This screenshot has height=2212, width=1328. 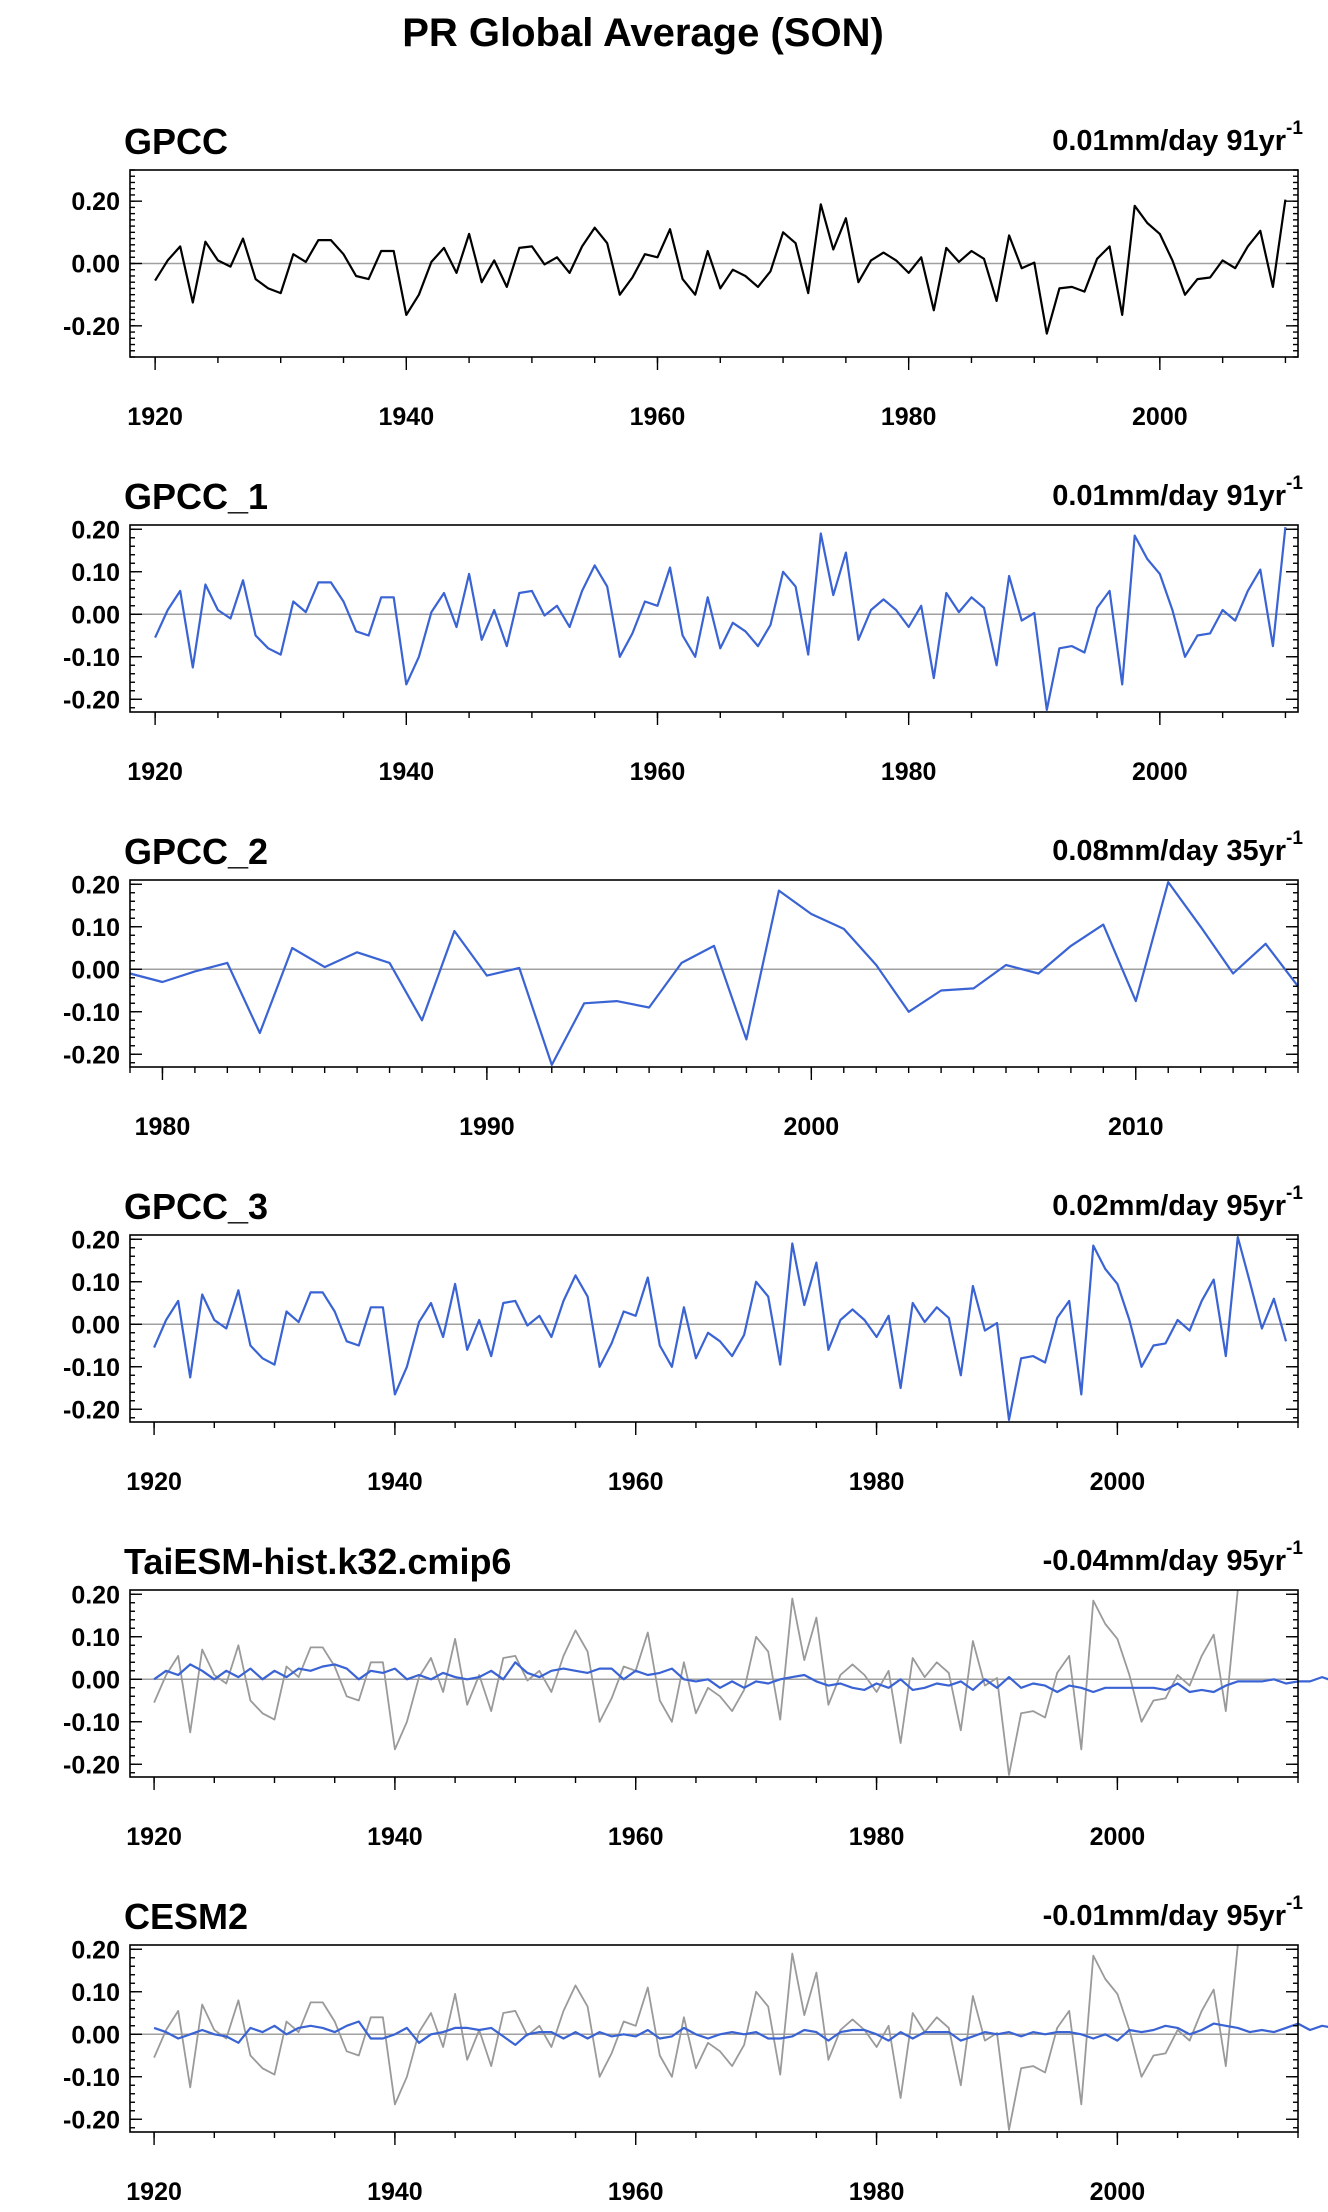 I want to click on trend-label: -0.01mm/day 95yr, so click(x=1164, y=1916).